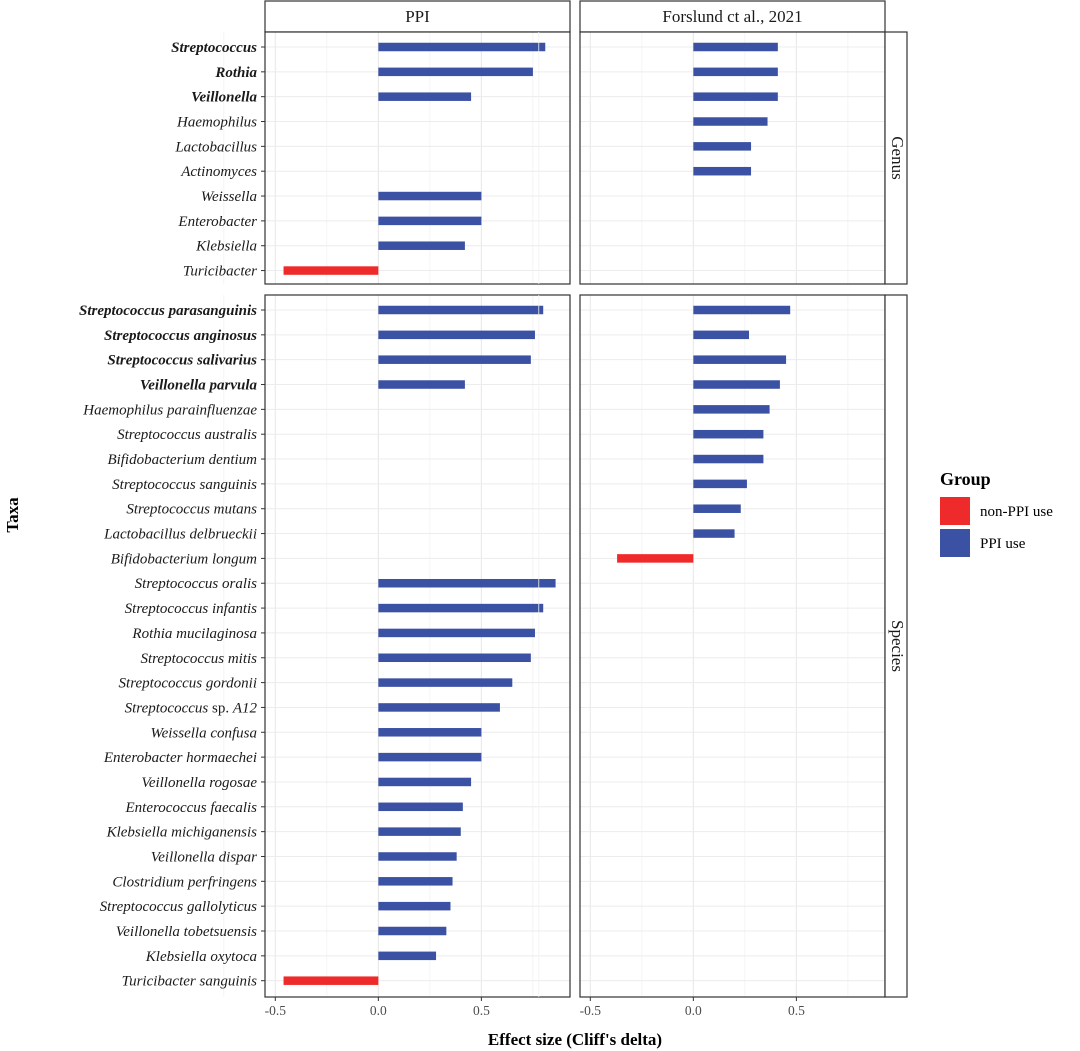 This screenshot has height=1051, width=1080. I want to click on legend-label-PPI: PPI use, so click(1003, 544).